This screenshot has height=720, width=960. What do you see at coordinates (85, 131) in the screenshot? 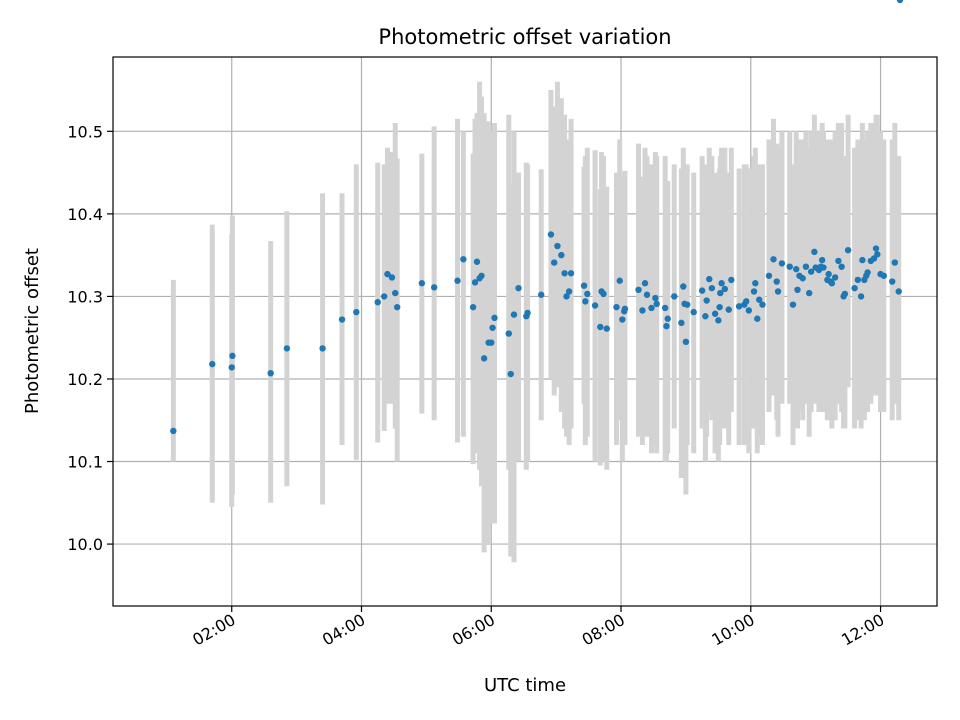
I see `y-tick-label: 10.5` at bounding box center [85, 131].